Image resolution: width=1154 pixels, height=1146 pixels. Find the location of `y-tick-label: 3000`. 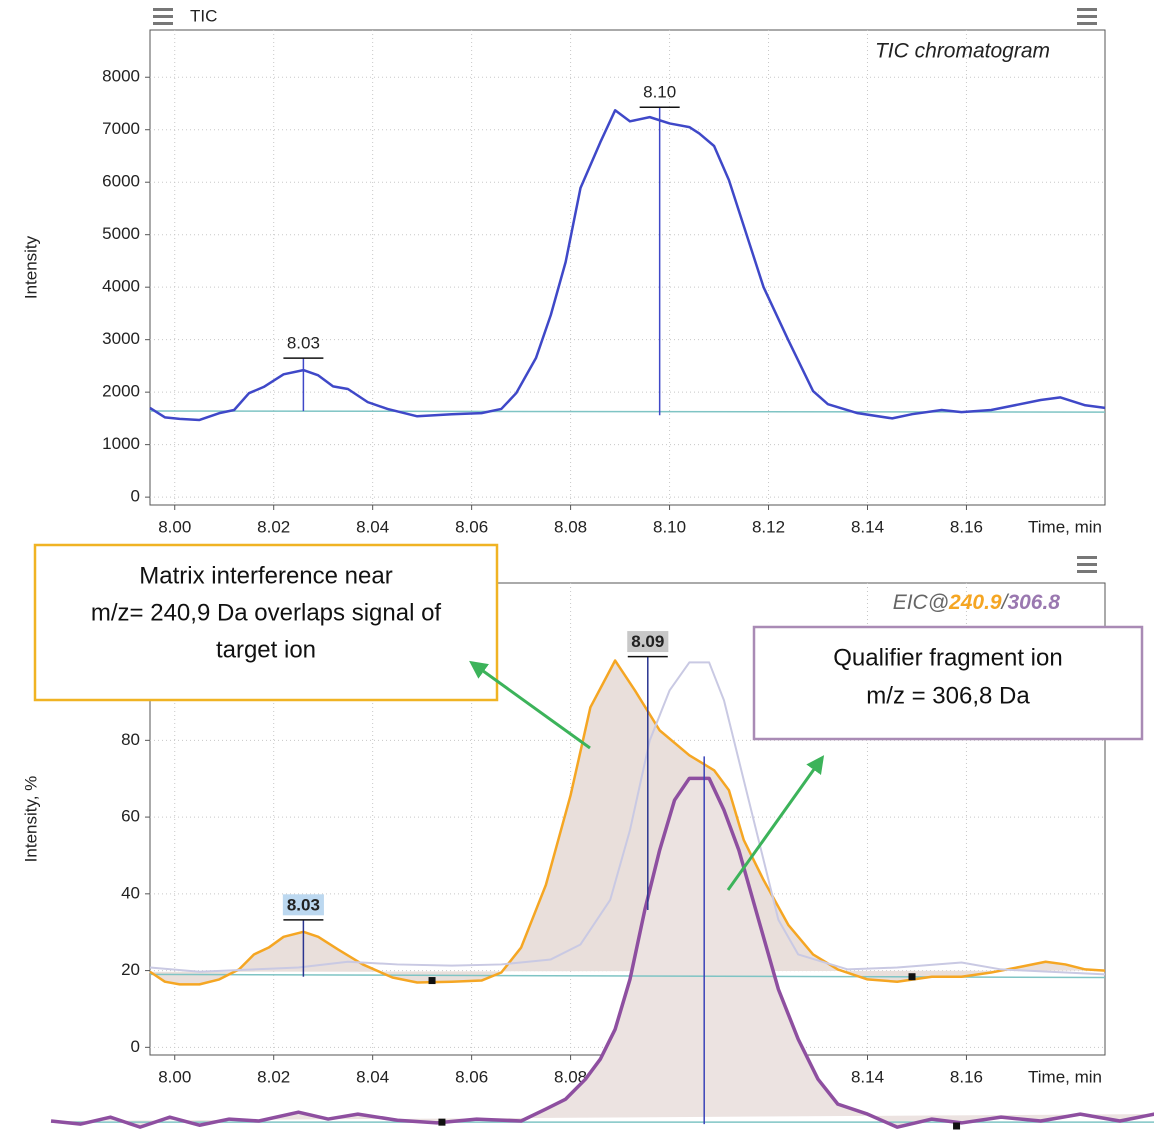

y-tick-label: 3000 is located at coordinates (121, 338).